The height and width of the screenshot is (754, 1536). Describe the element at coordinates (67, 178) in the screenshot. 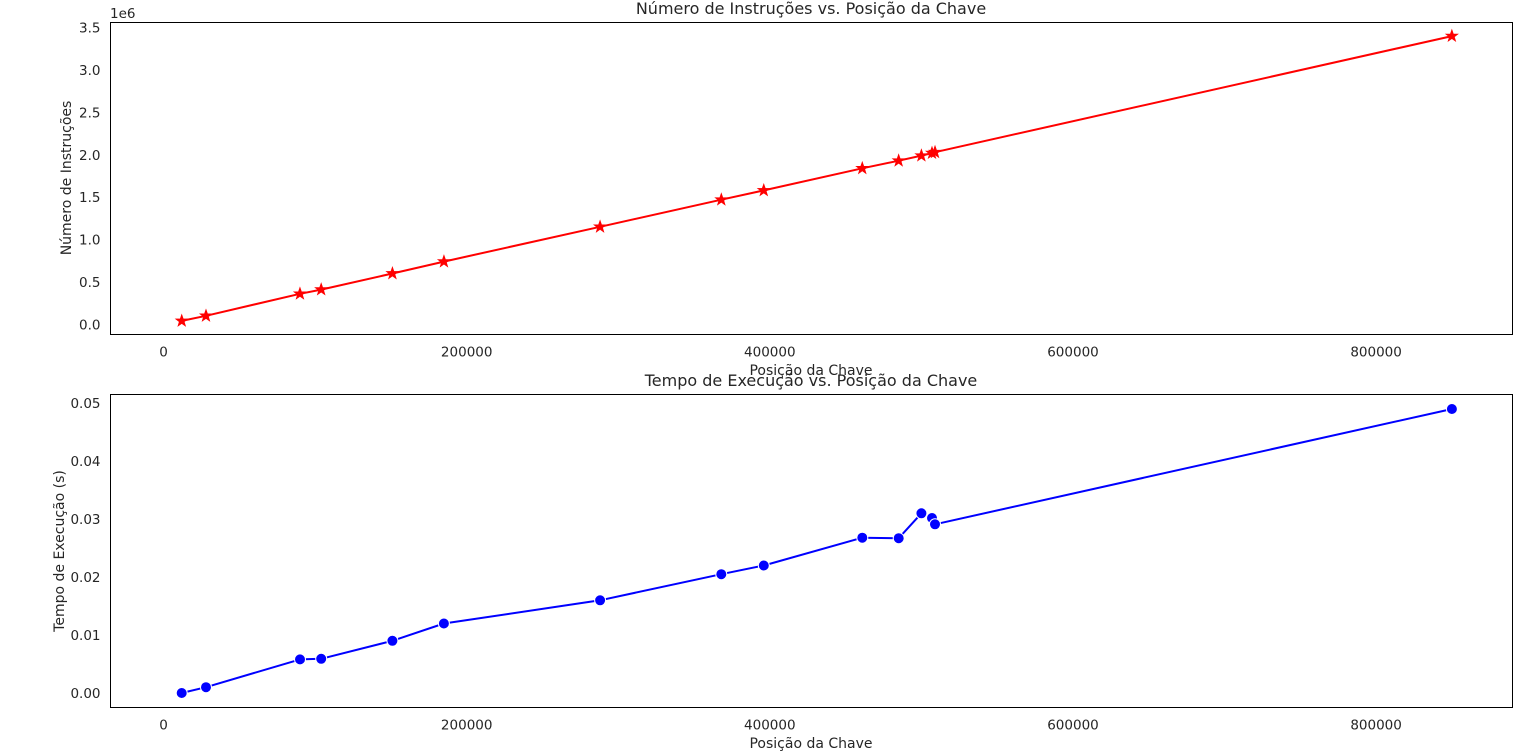

I see `y-axis-label: Número de Instruções` at that location.